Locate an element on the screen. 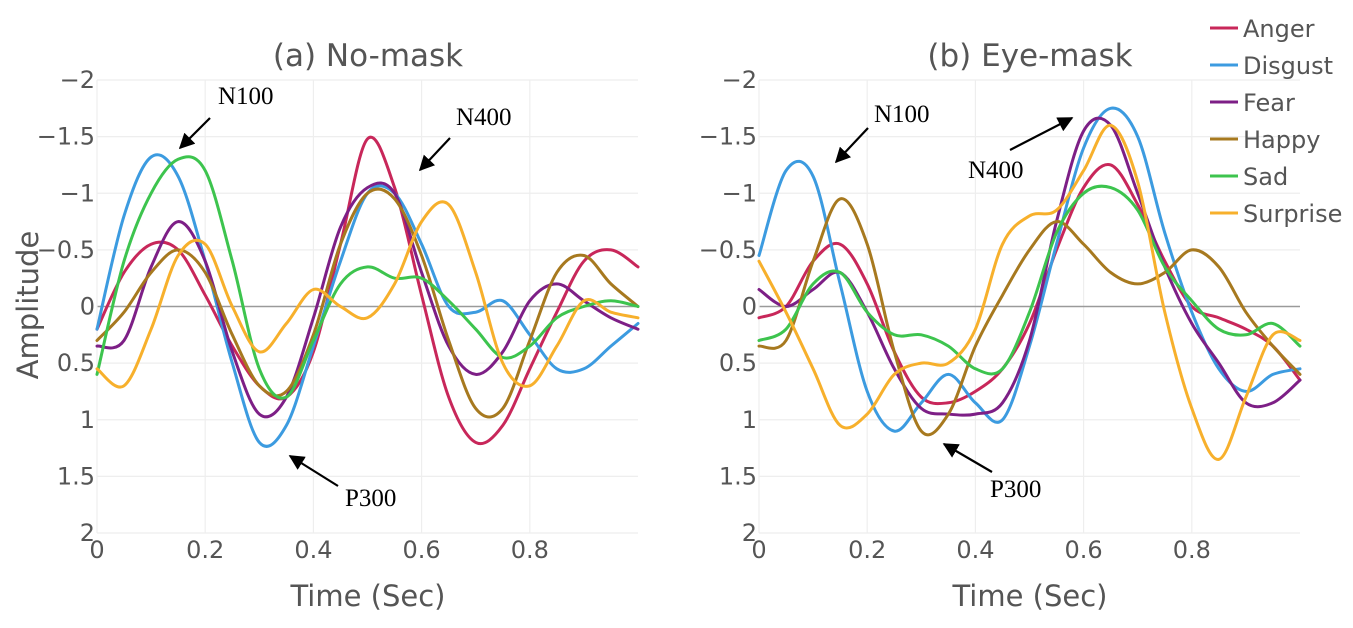  annotation-n400-b: N400 is located at coordinates (996, 170).